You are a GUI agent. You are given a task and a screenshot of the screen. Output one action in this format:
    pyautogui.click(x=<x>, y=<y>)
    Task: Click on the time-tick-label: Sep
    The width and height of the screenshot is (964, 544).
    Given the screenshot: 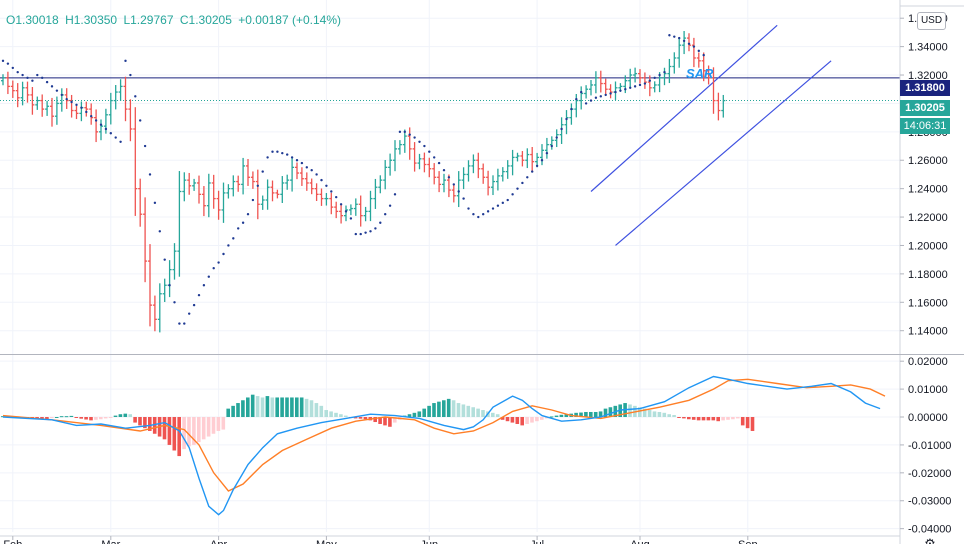 What is the action you would take?
    pyautogui.click(x=748, y=541)
    